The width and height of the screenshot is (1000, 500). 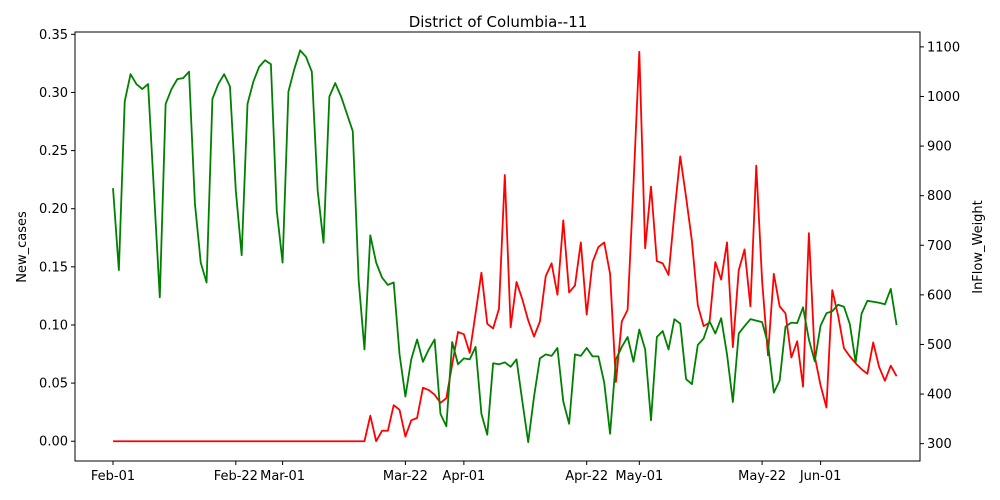 What do you see at coordinates (939, 345) in the screenshot?
I see `y-right-tick-label: 500` at bounding box center [939, 345].